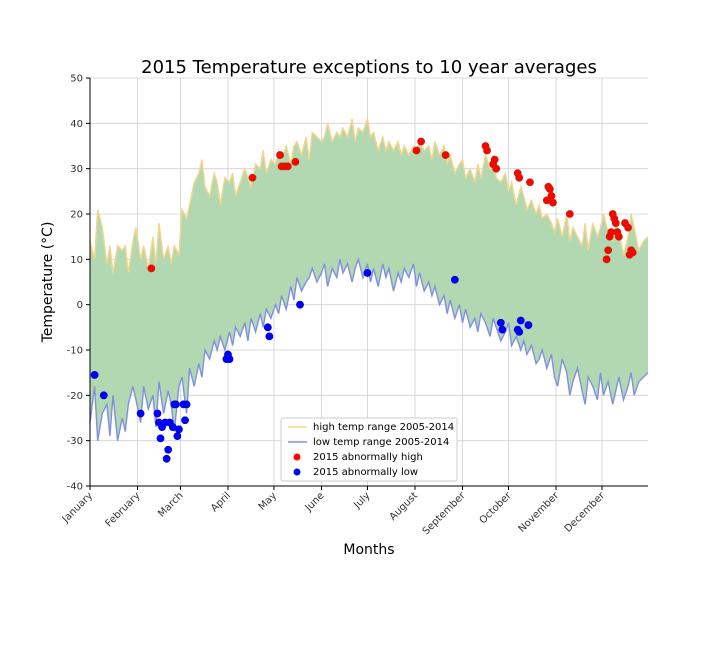  I want to click on legend-abnormal-high-label: 2015 abnormally high, so click(368, 457).